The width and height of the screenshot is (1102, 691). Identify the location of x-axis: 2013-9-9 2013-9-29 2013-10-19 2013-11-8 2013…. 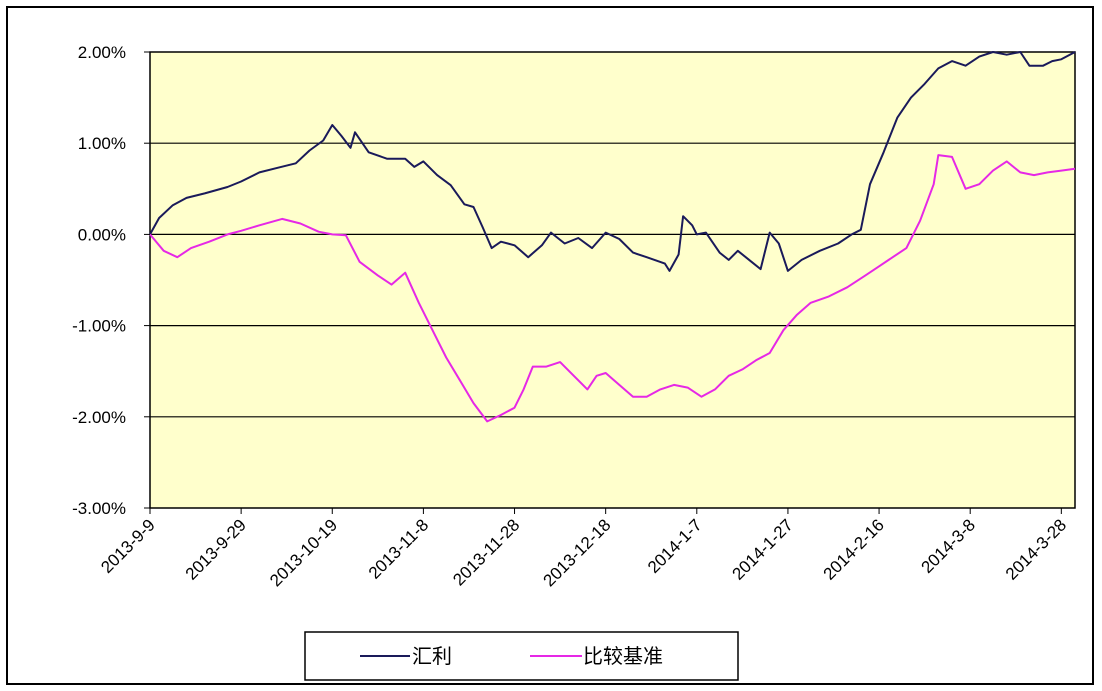
(583, 549).